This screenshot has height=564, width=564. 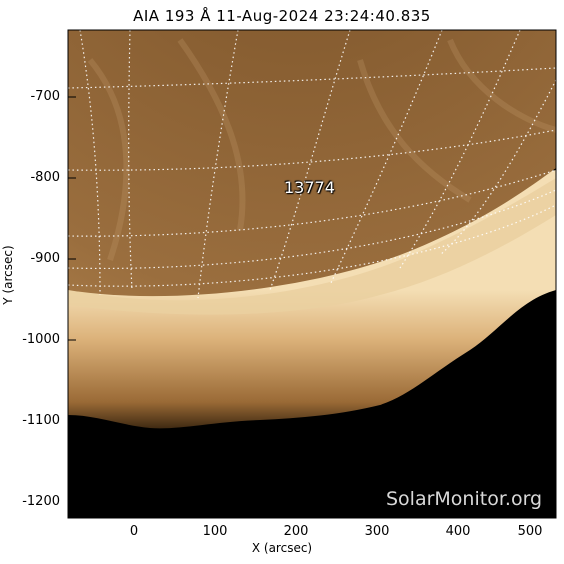 I want to click on x-ticks, so click(x=336, y=514).